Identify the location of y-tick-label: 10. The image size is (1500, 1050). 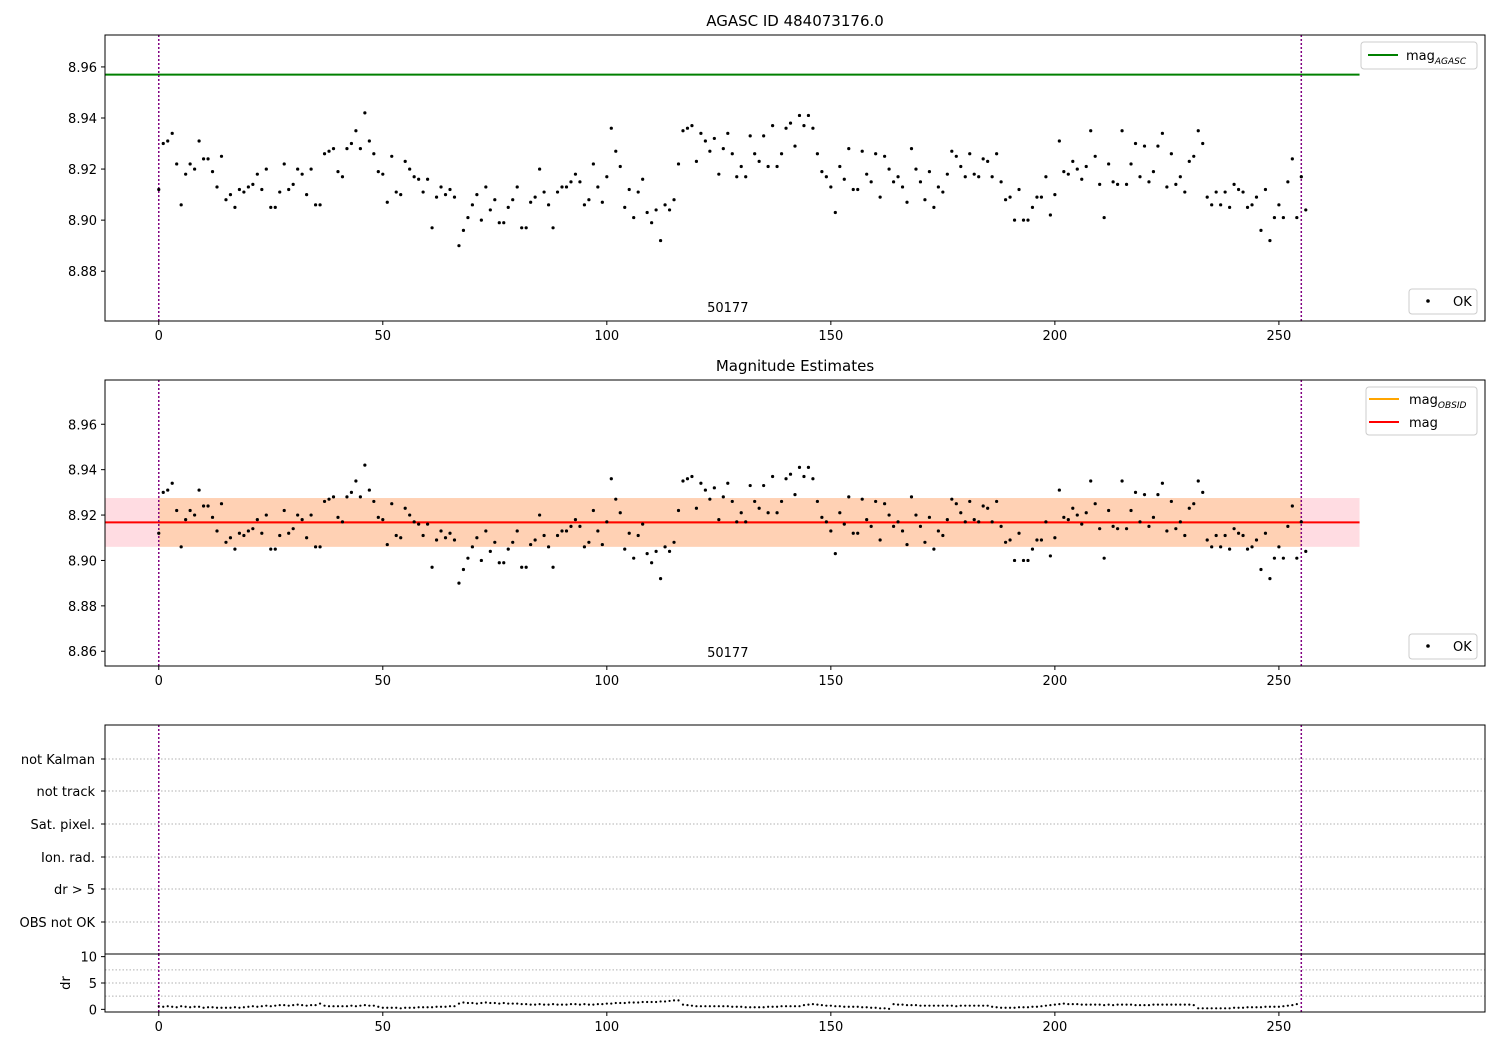
(88, 958).